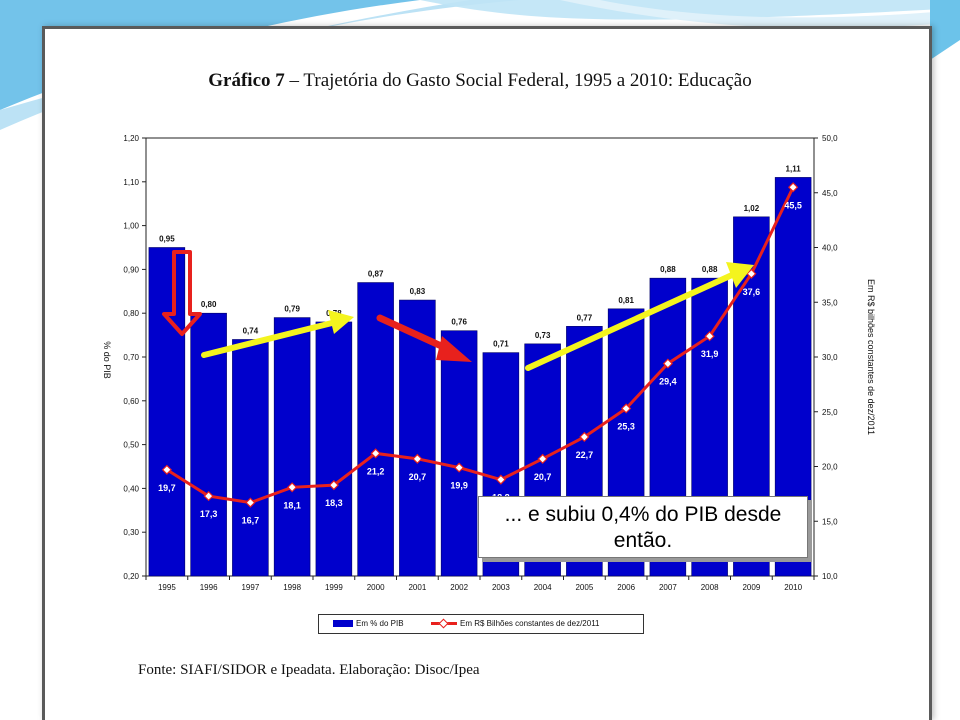  Describe the element at coordinates (334, 503) in the screenshot. I see `line-value-label: 18,3` at that location.